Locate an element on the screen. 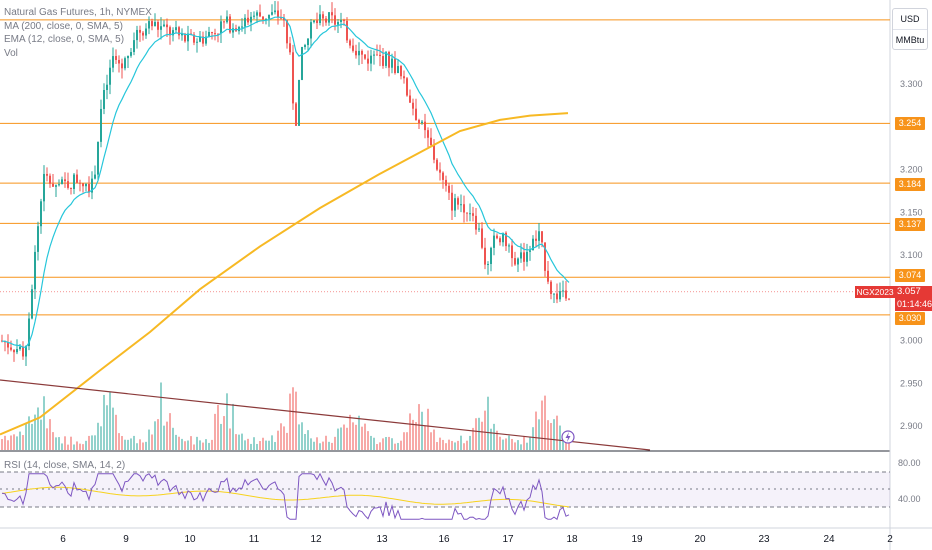 The width and height of the screenshot is (932, 550). vol-legend: Vol is located at coordinates (11, 53).